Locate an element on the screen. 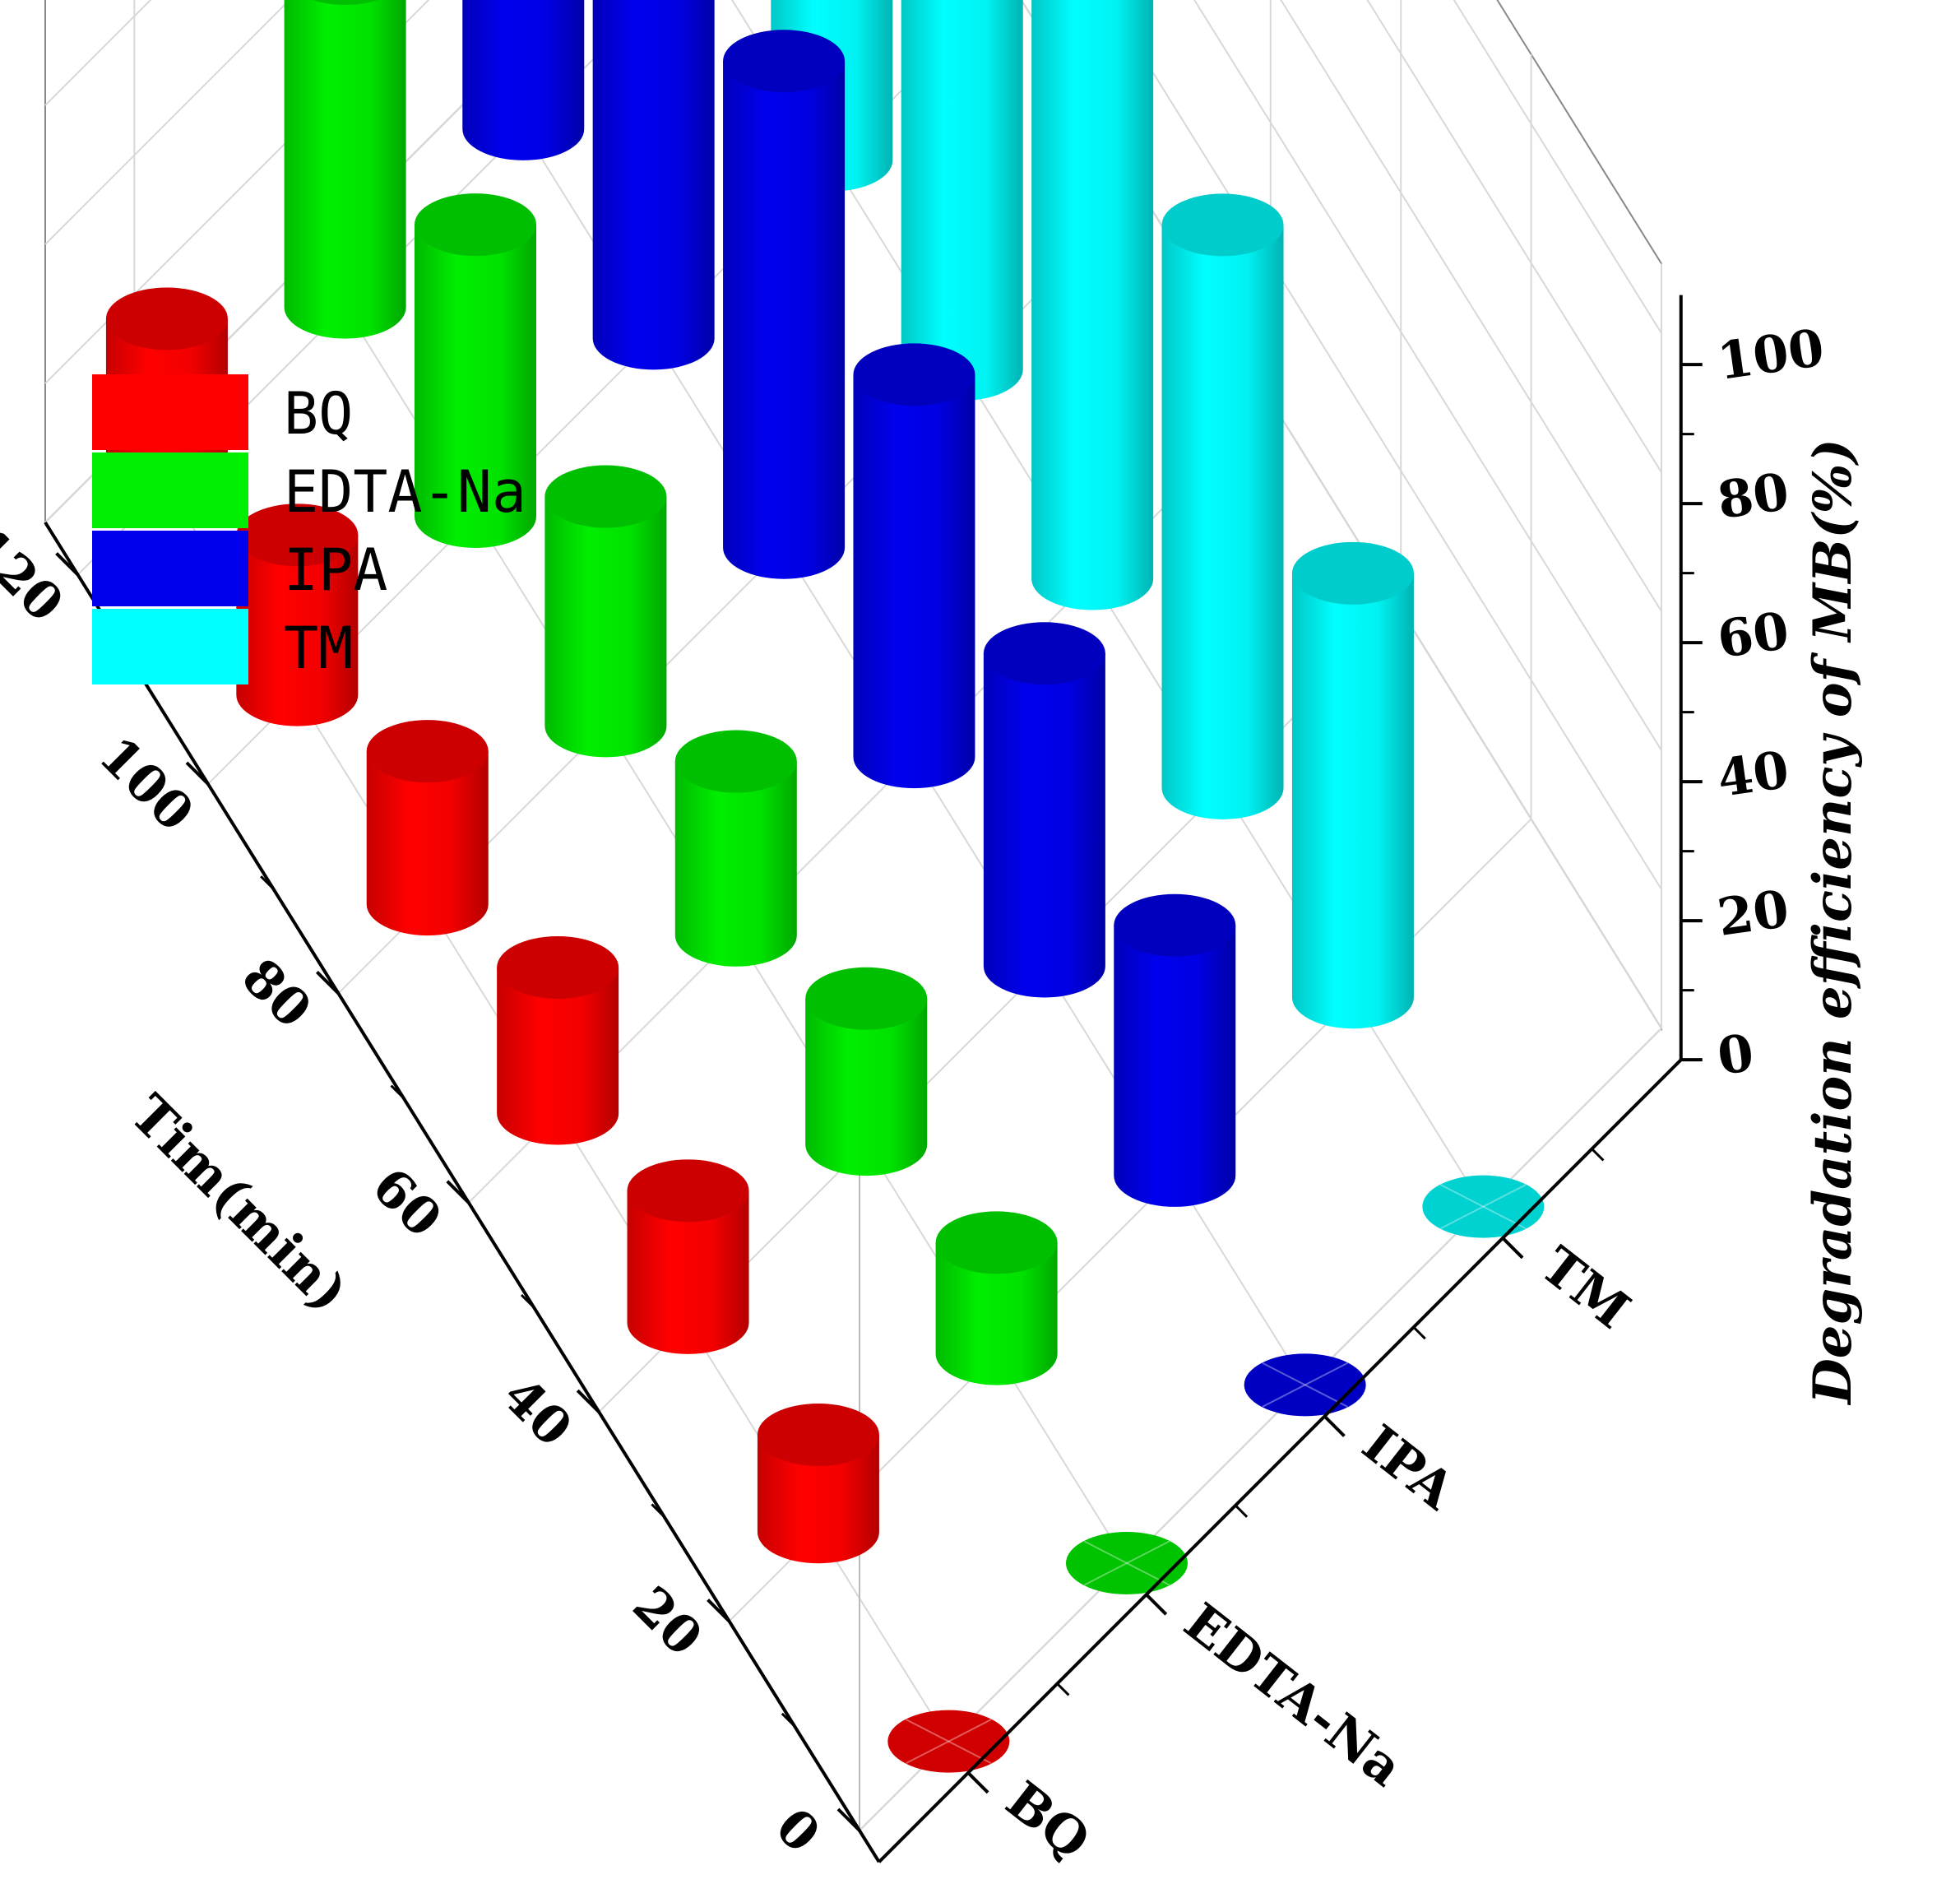  time-tick-label: 0 is located at coordinates (798, 1831).